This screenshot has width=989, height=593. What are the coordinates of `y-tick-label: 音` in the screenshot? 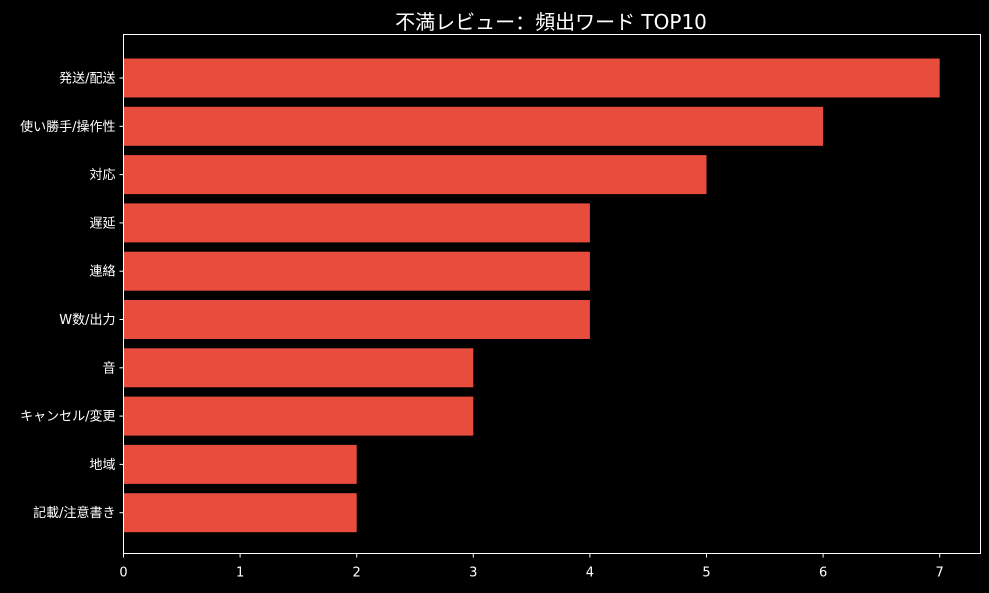 It's located at (108, 368).